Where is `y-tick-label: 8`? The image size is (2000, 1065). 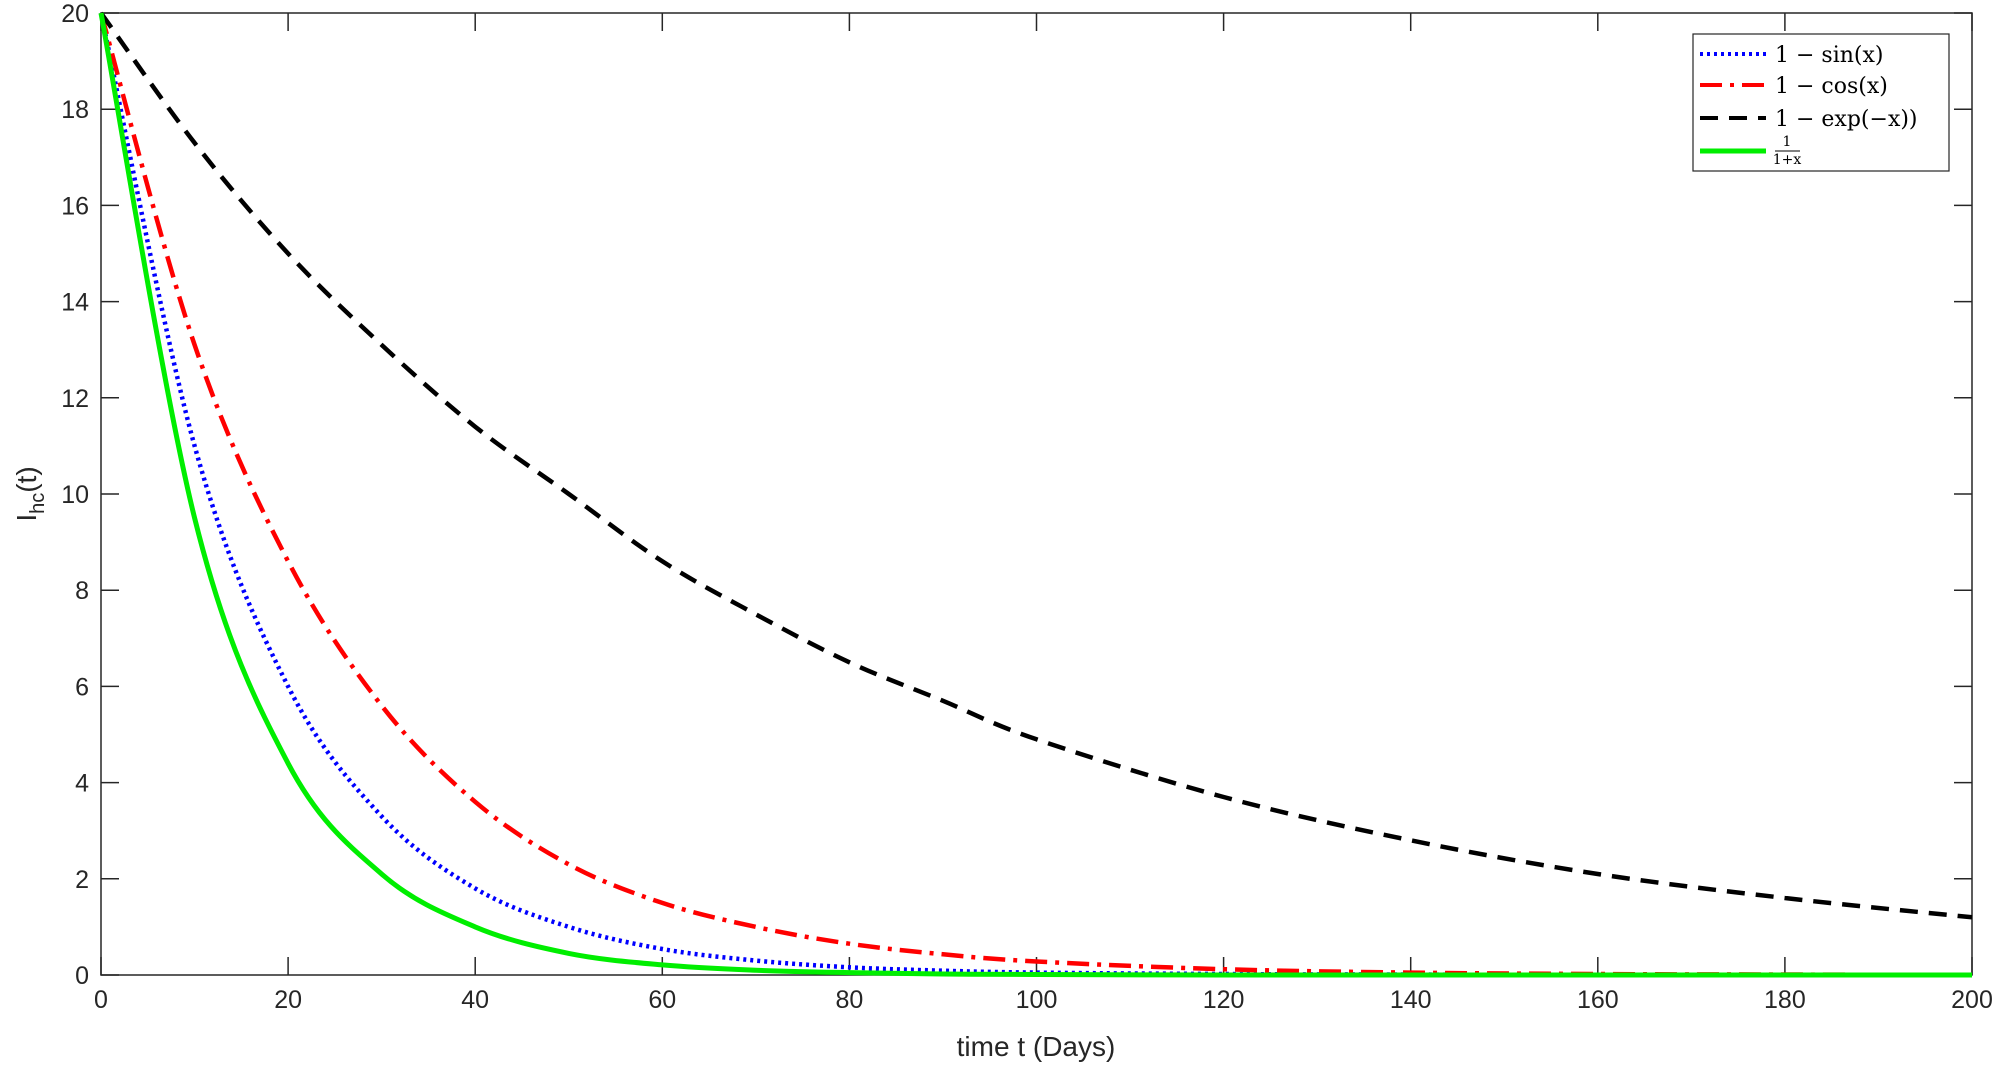
y-tick-label: 8 is located at coordinates (82, 591).